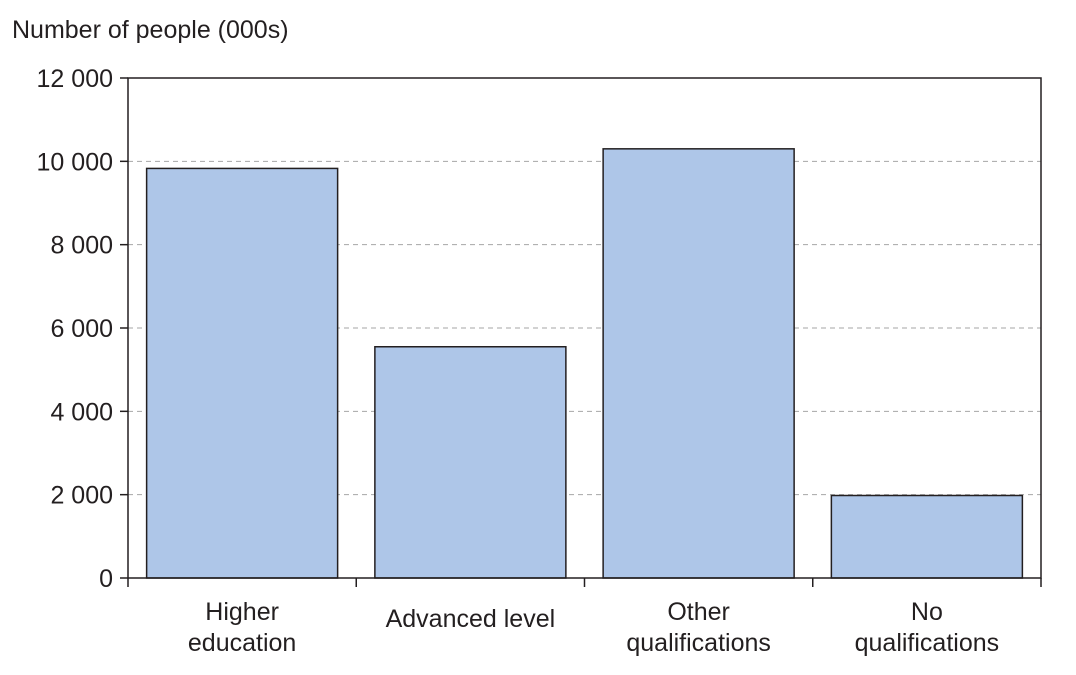  I want to click on y-axis: 0 2 000 4 000 6 000 8 000 10 000 12 000, so click(82, 329).